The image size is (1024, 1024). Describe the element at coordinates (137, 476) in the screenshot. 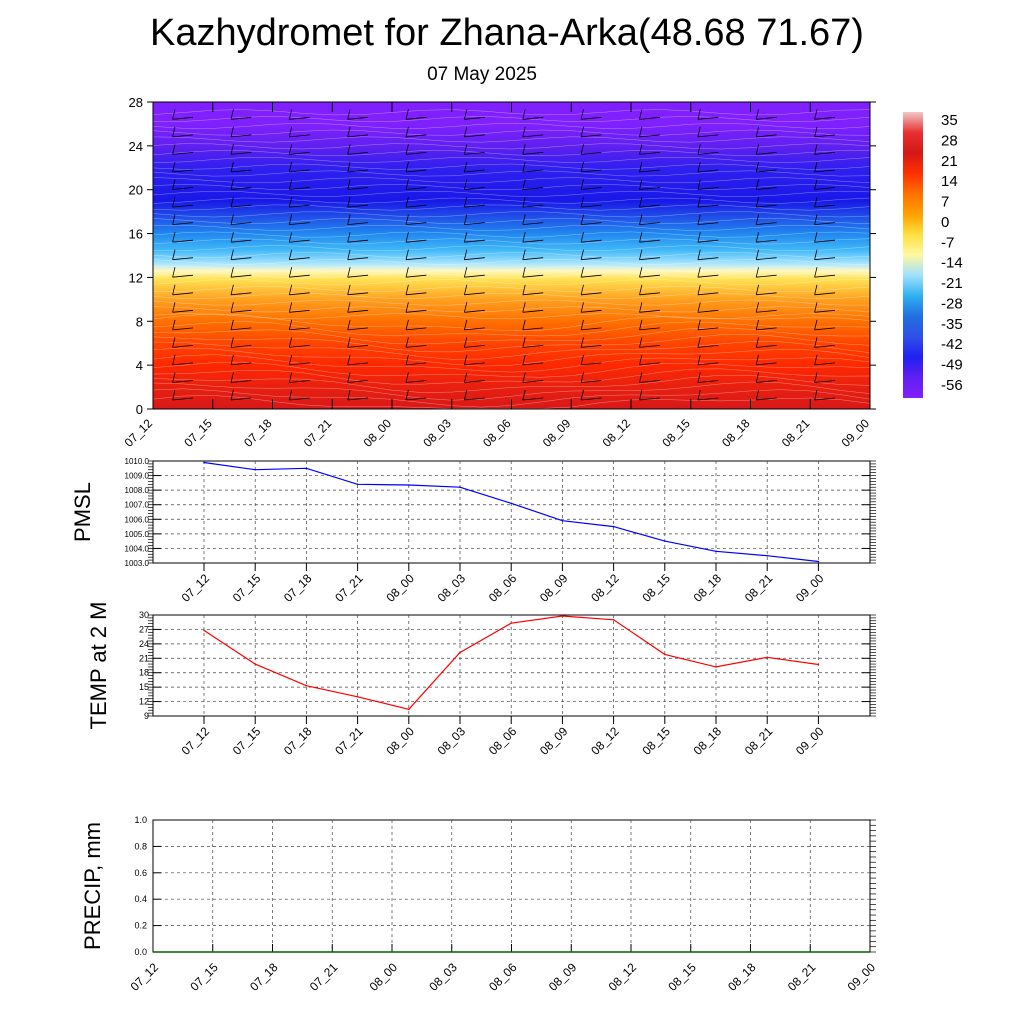

I see `y-tick-label: 1009.0` at that location.